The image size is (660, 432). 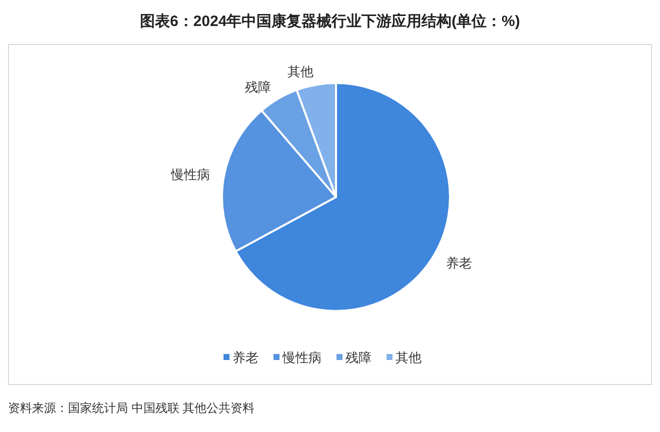 I want to click on legend-label: 其他, so click(x=409, y=357).